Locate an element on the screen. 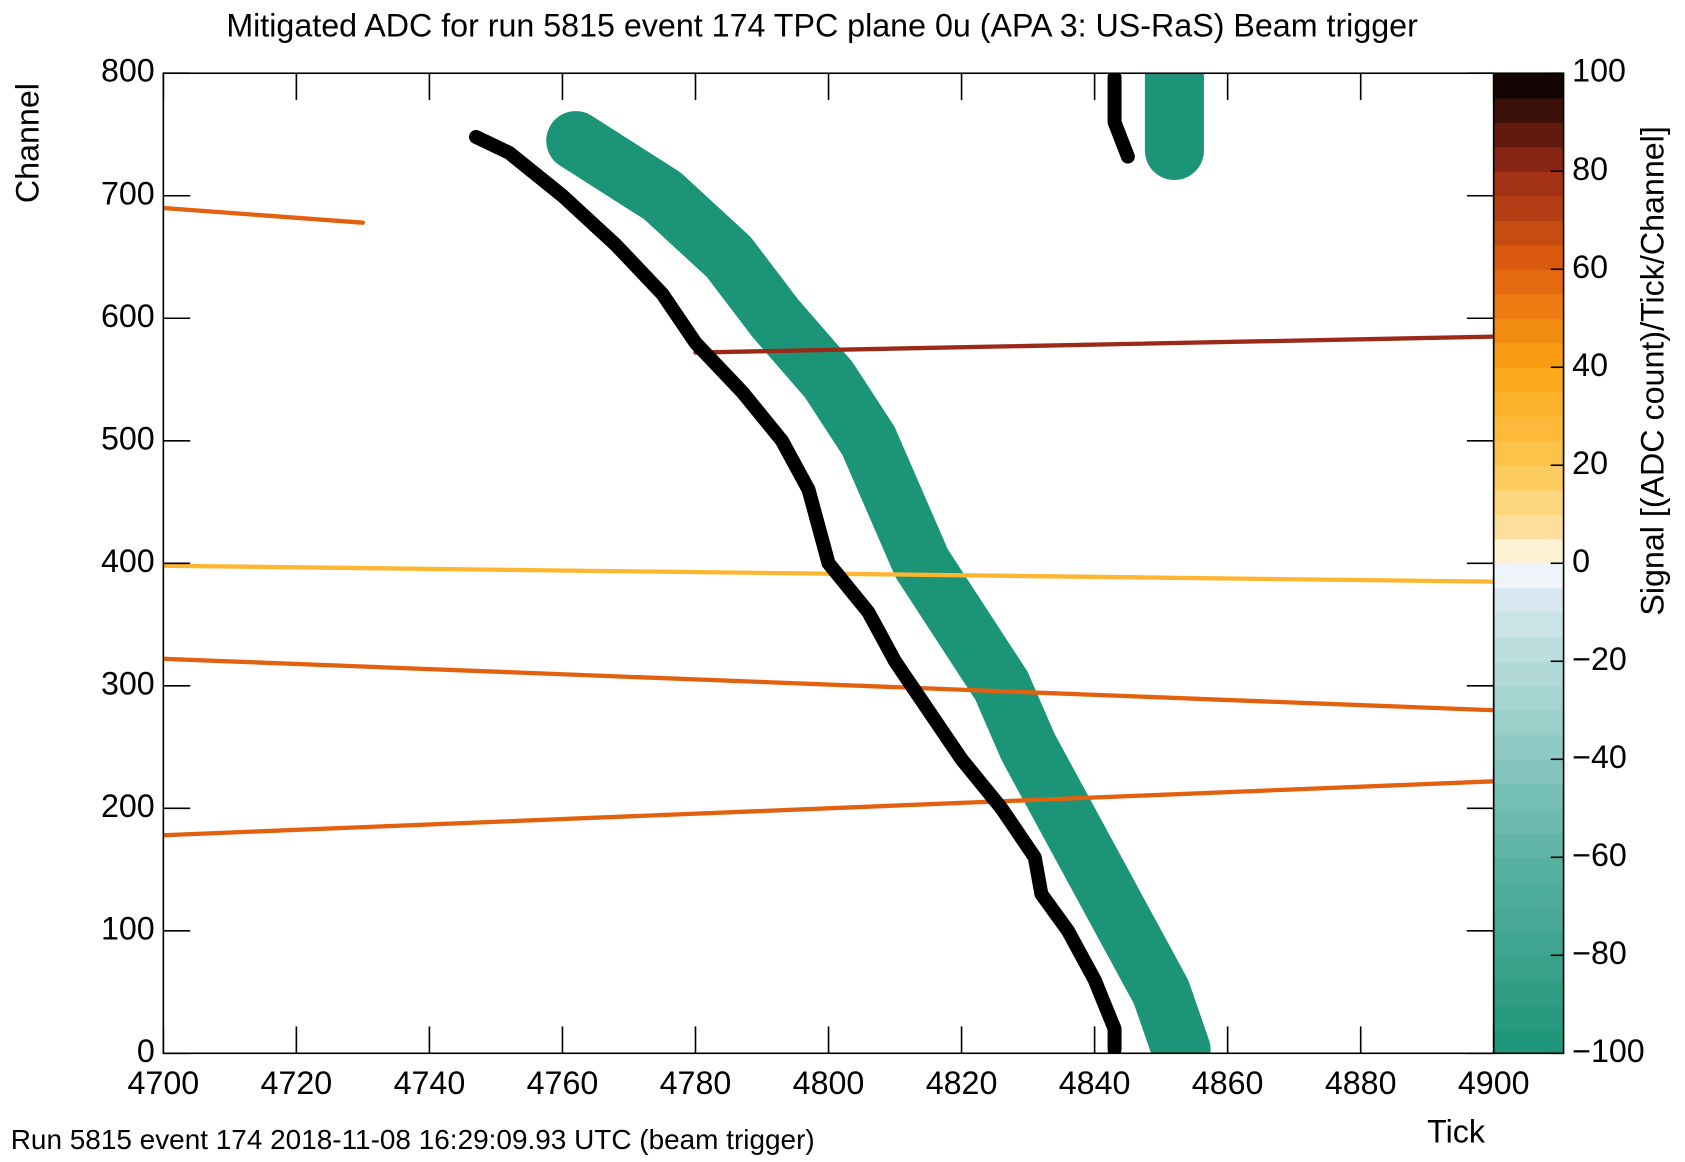 The image size is (1685, 1162). x-tick-label: 4800 is located at coordinates (829, 1083).